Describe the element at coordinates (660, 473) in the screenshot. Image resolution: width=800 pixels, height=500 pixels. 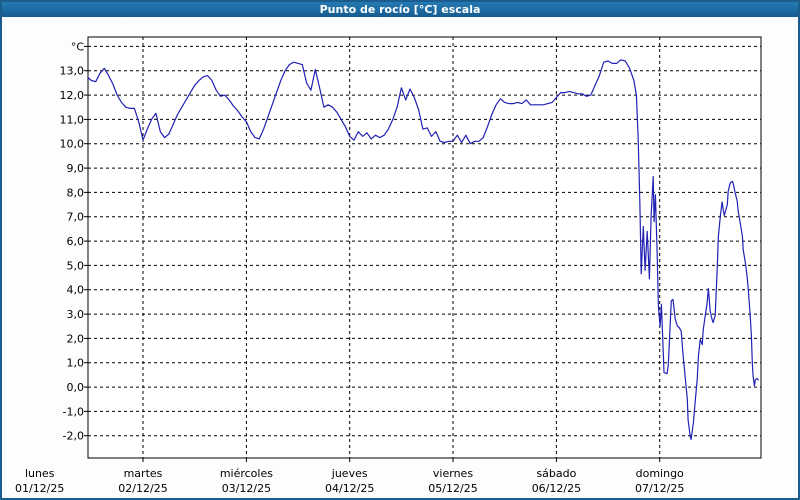
I see `day-name-label: domingo` at that location.